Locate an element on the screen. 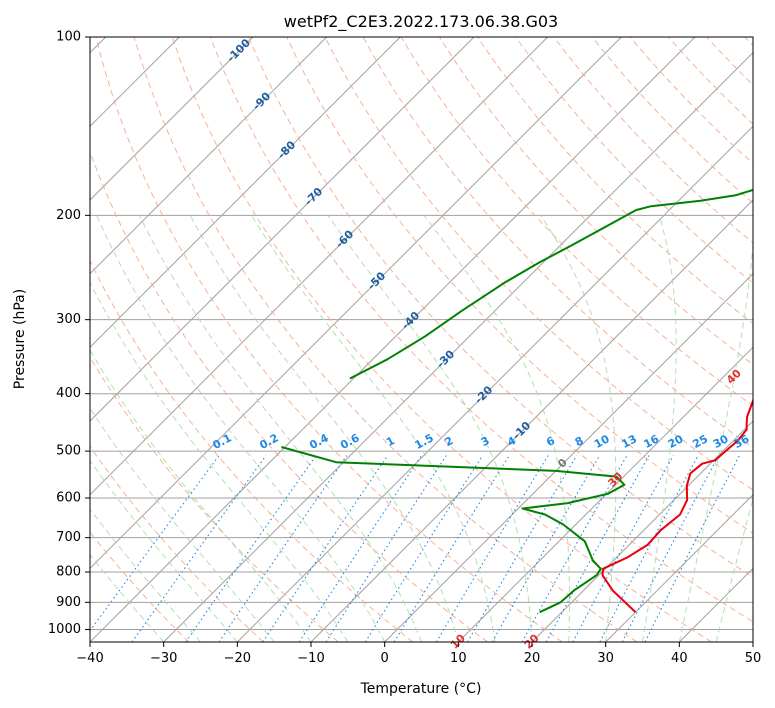  moist-adiabat-label: 40 is located at coordinates (734, 376).